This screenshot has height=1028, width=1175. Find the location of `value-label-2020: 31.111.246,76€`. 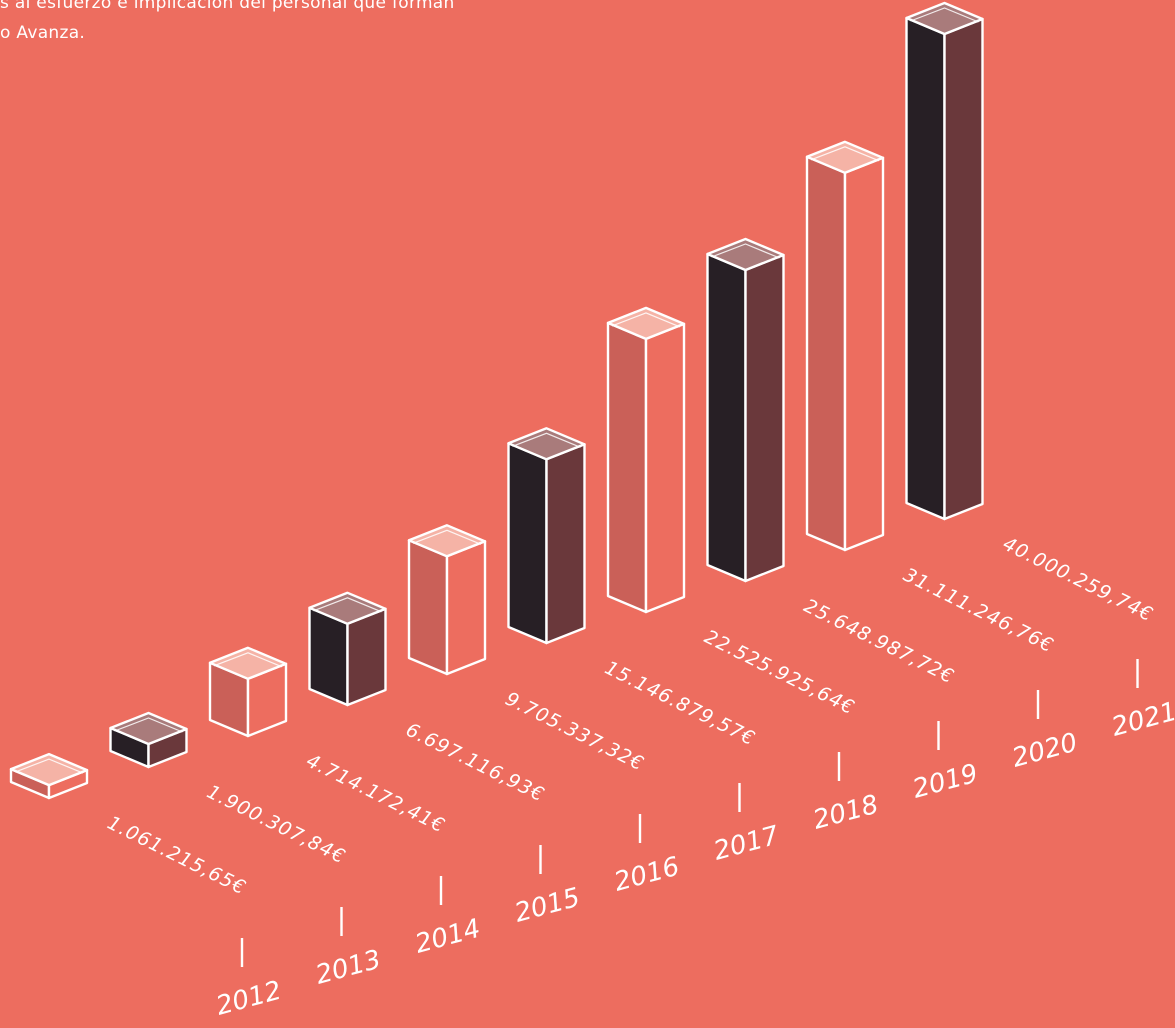

value-label-2020: 31.111.246,76€ is located at coordinates (979, 610).